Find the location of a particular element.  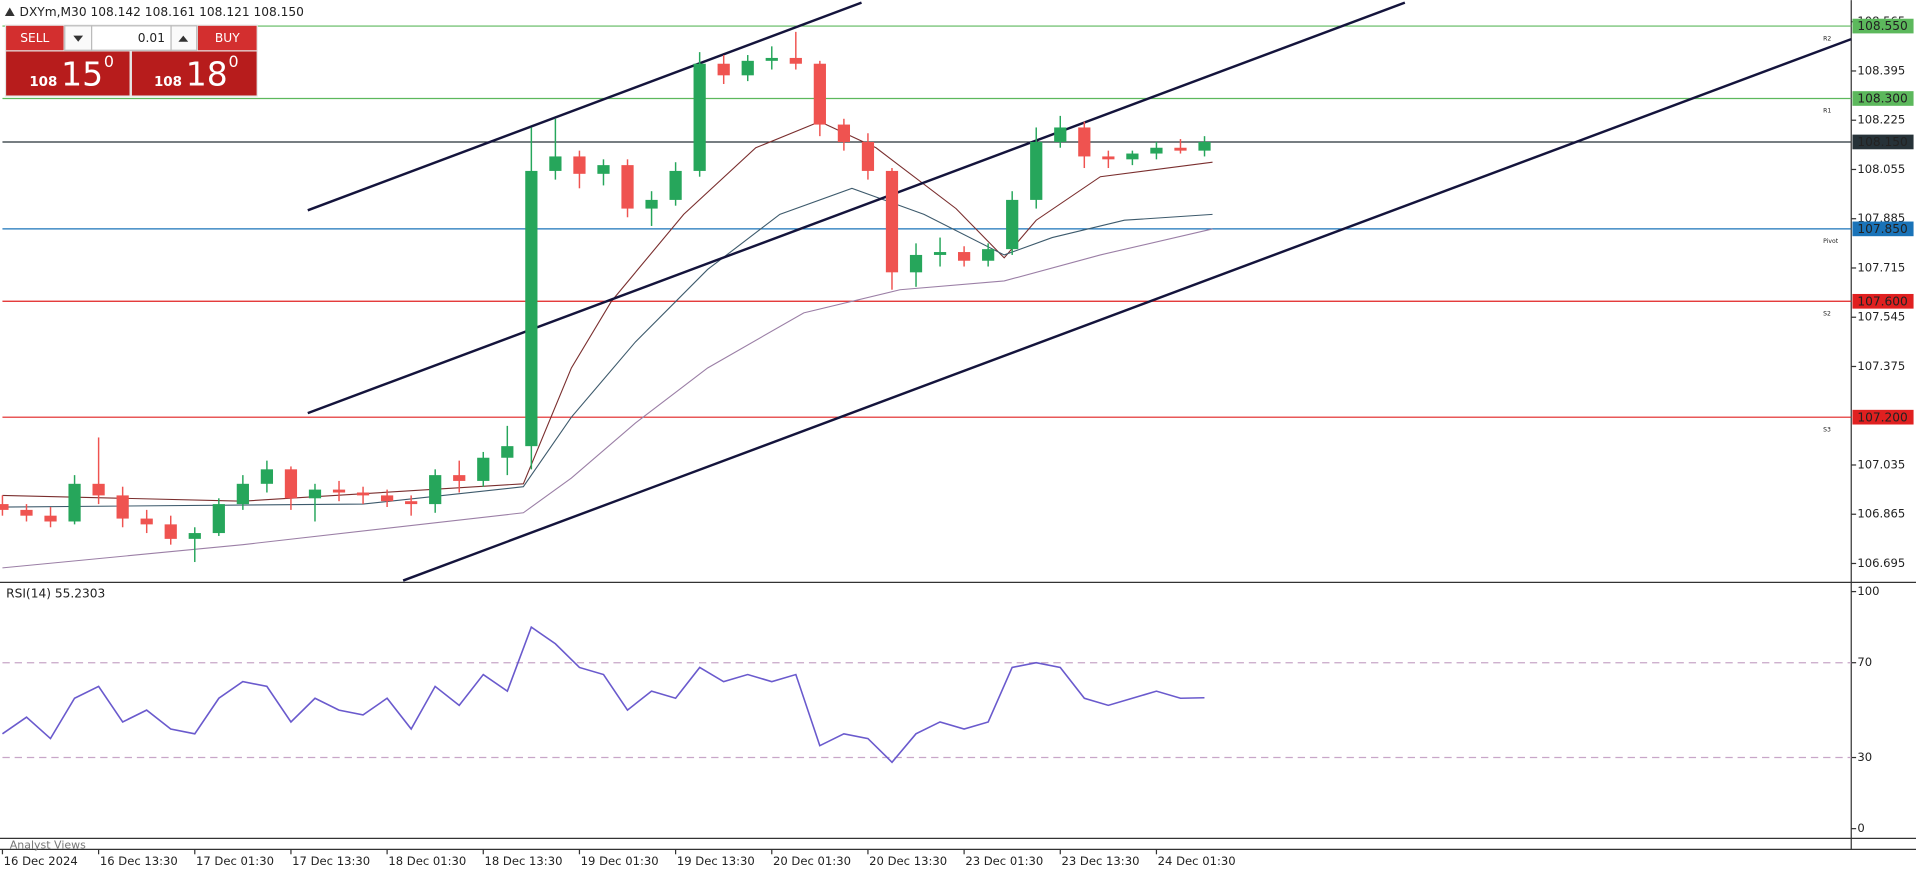

level-price-label: 107.850 is located at coordinates (1882, 229).